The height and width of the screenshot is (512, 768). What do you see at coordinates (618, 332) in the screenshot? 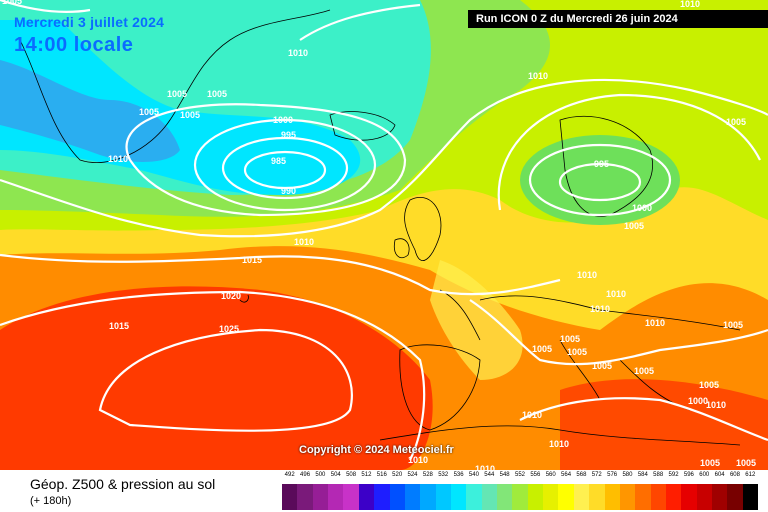
I see `isobar-1005-europe` at bounding box center [618, 332].